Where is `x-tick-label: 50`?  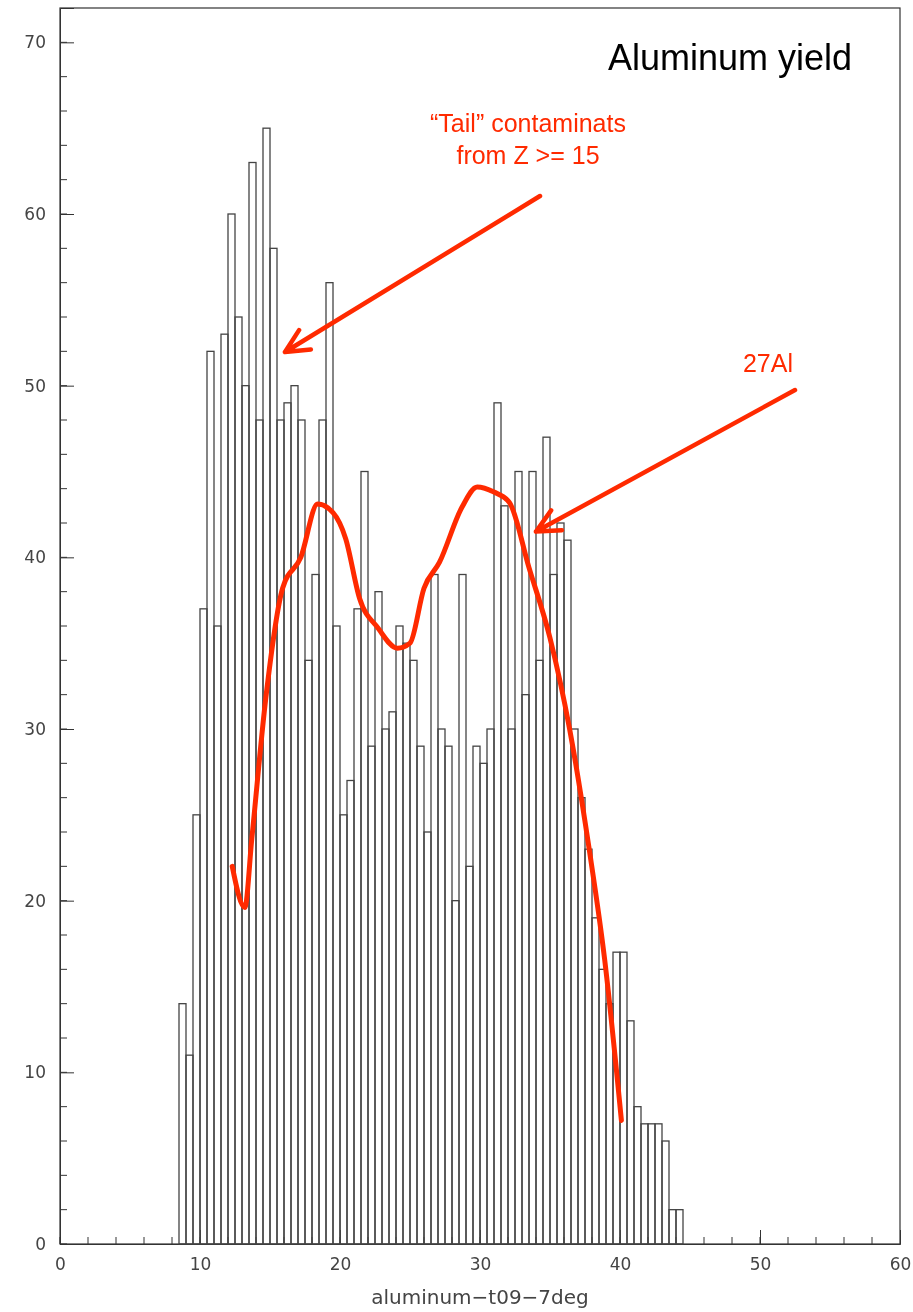 x-tick-label: 50 is located at coordinates (760, 1264).